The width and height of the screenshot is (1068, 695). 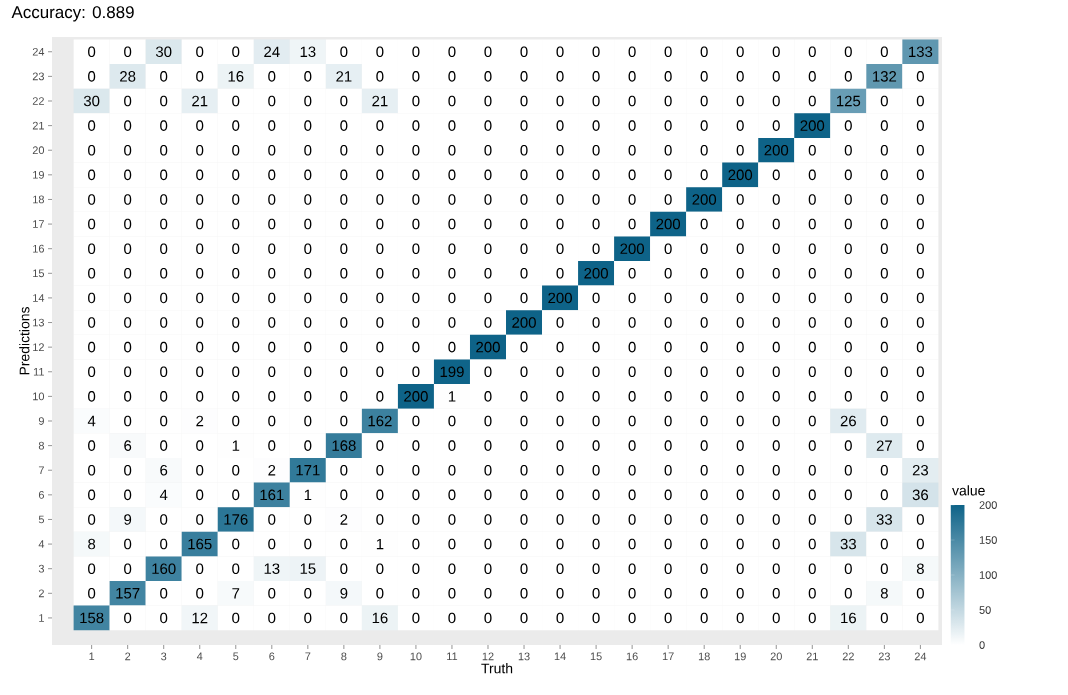 What do you see at coordinates (308, 470) in the screenshot?
I see `data-label: 171` at bounding box center [308, 470].